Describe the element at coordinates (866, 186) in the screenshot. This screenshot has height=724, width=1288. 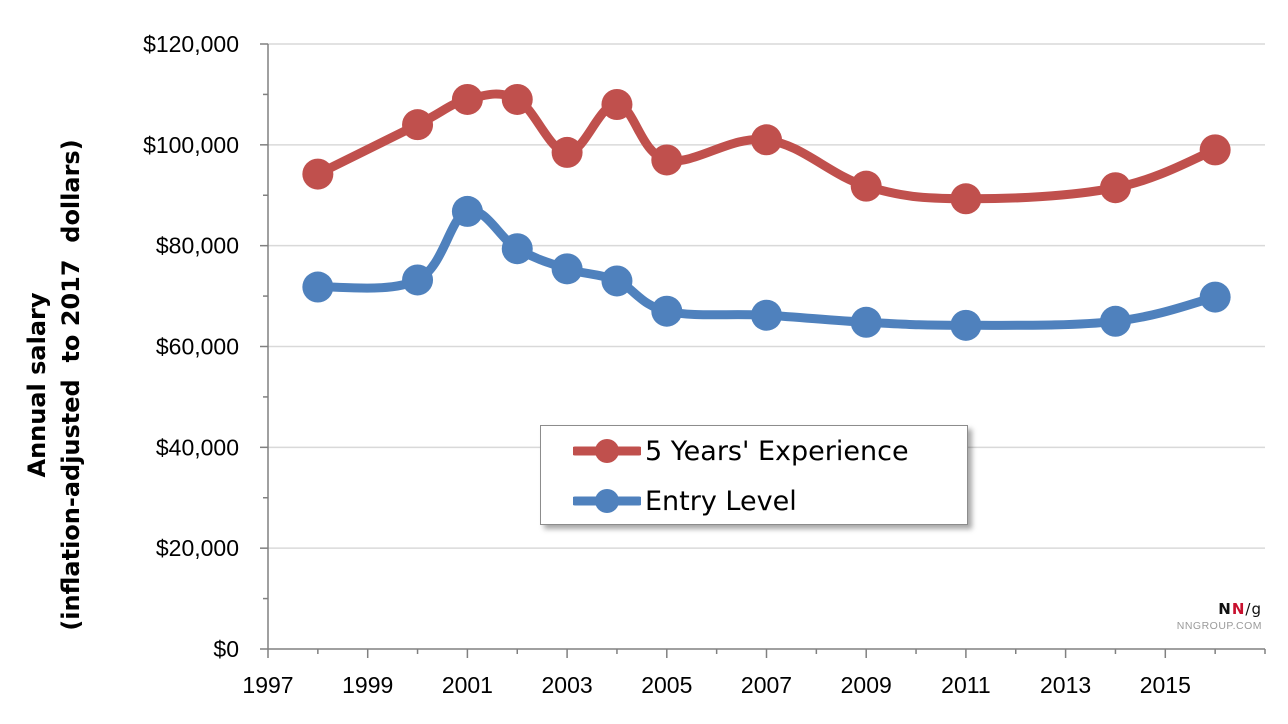
I see `data-point-5-years-experience-2009` at that location.